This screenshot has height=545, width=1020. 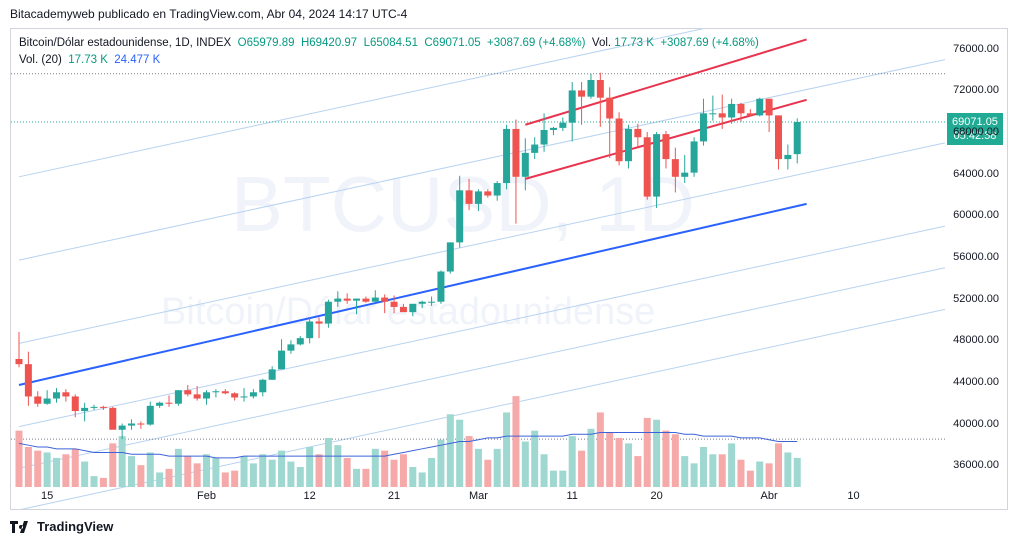 What do you see at coordinates (634, 43) in the screenshot?
I see `legend-volume-value: 17.73 K` at bounding box center [634, 43].